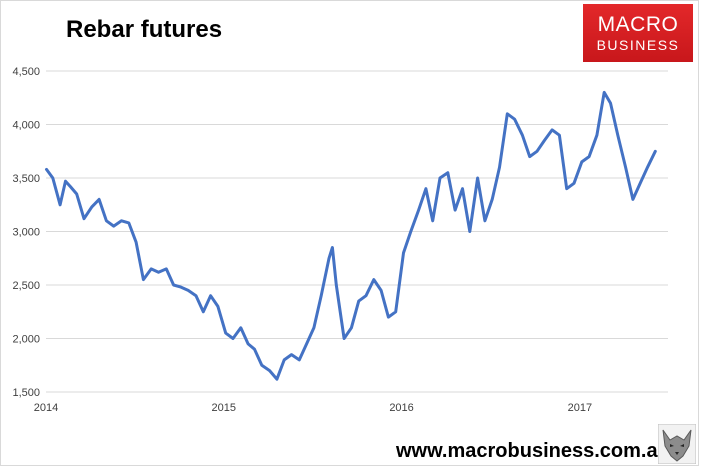 This screenshot has height=468, width=701. I want to click on y-tick-label: 3,000, so click(26, 233).